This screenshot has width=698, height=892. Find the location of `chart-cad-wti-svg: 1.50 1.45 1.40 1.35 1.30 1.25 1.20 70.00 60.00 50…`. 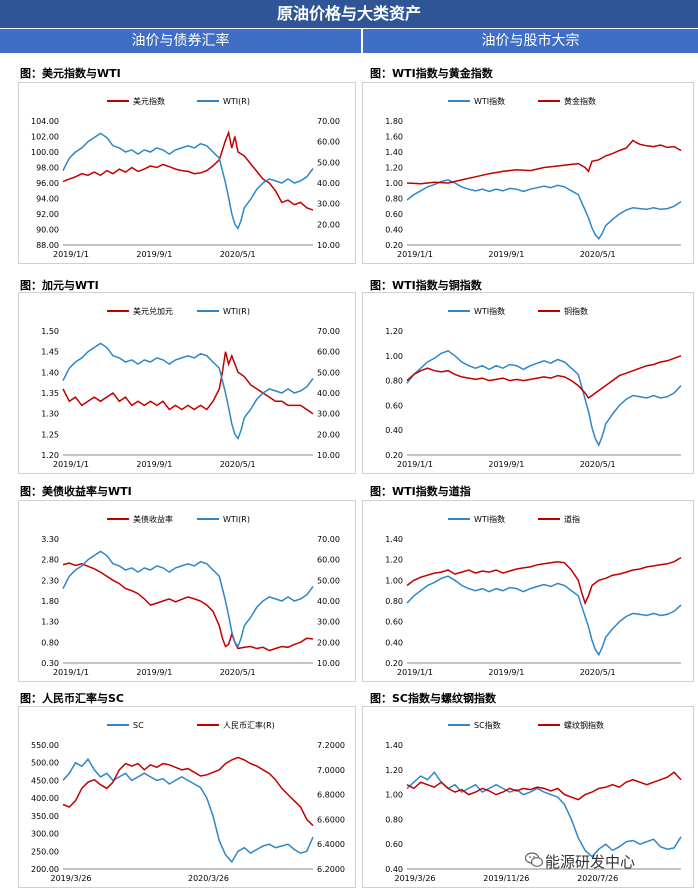

chart-cad-wti-svg: 1.50 1.45 1.40 1.35 1.30 1.25 1.20 70.00 60.00 50… is located at coordinates (190, 387).